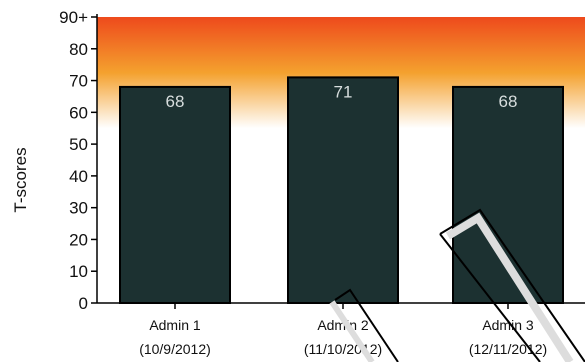 Image resolution: width=585 pixels, height=362 pixels. What do you see at coordinates (343, 91) in the screenshot?
I see `data-label: 71` at bounding box center [343, 91].